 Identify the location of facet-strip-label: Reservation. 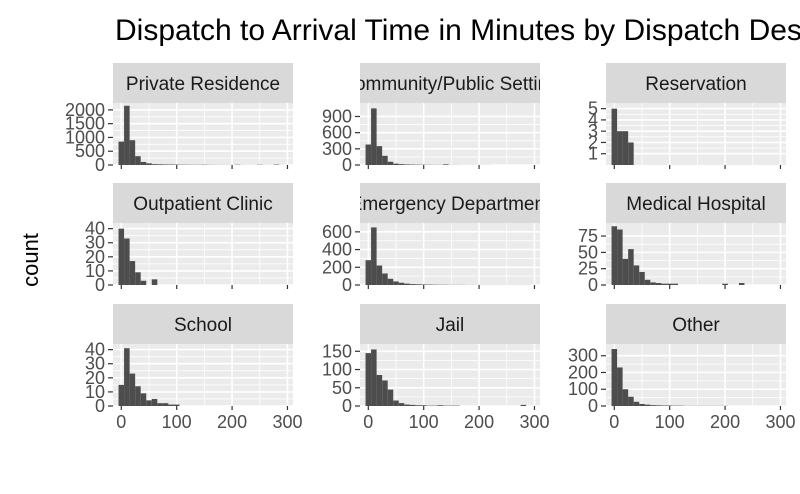
(695, 84).